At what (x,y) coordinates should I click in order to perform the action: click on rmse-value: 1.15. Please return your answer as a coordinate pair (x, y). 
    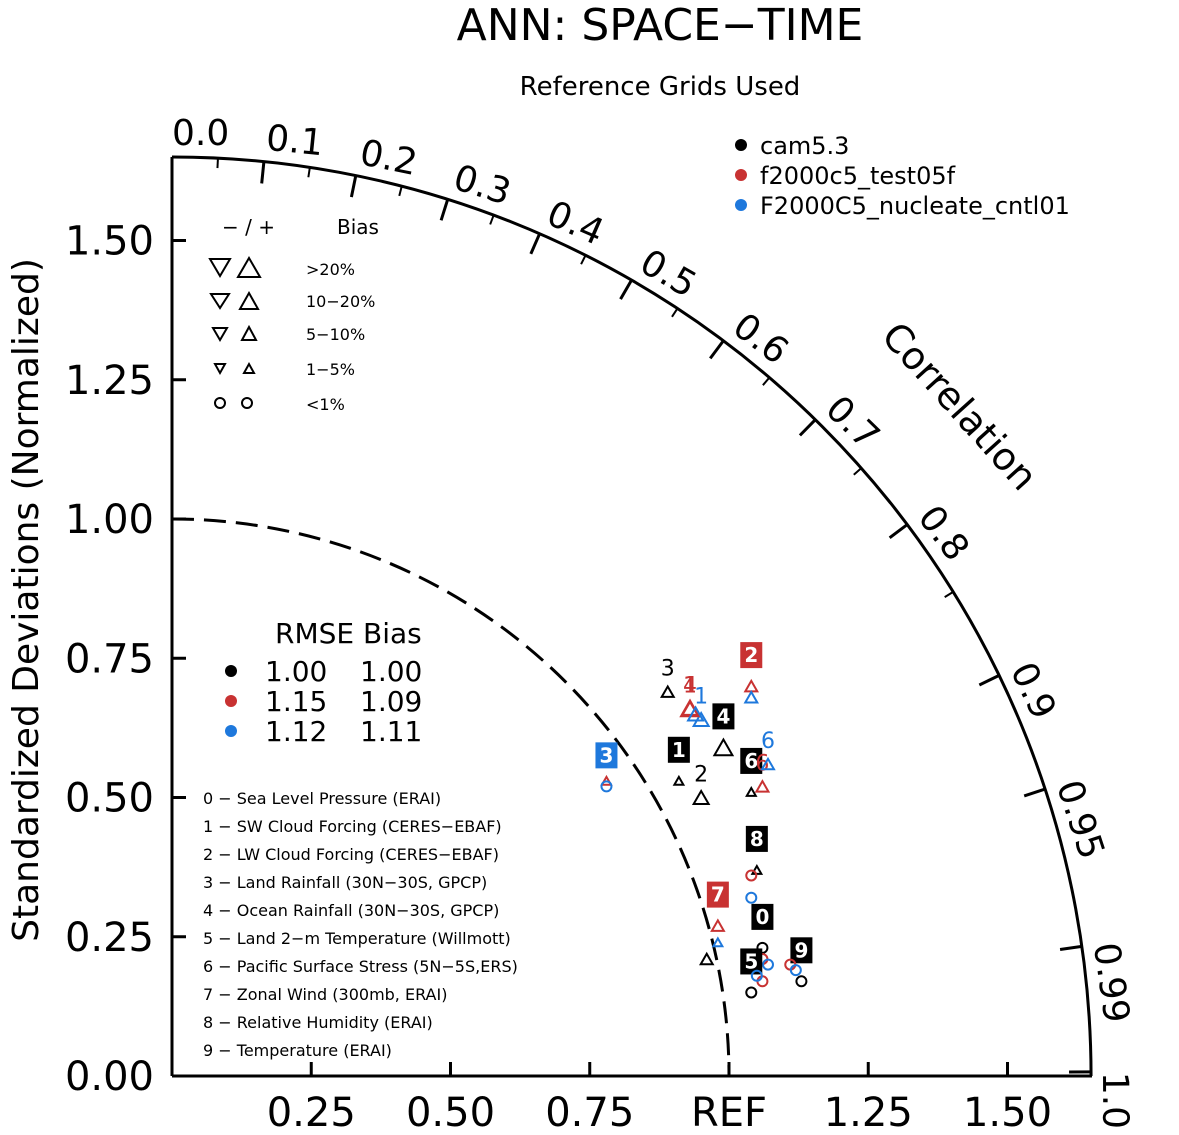
    Looking at the image, I should click on (296, 701).